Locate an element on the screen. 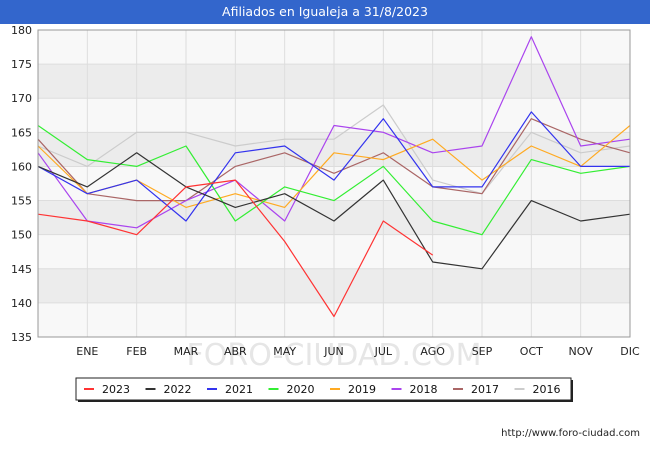 The width and height of the screenshot is (650, 450). legend-label-2020: 2020 is located at coordinates (301, 389).